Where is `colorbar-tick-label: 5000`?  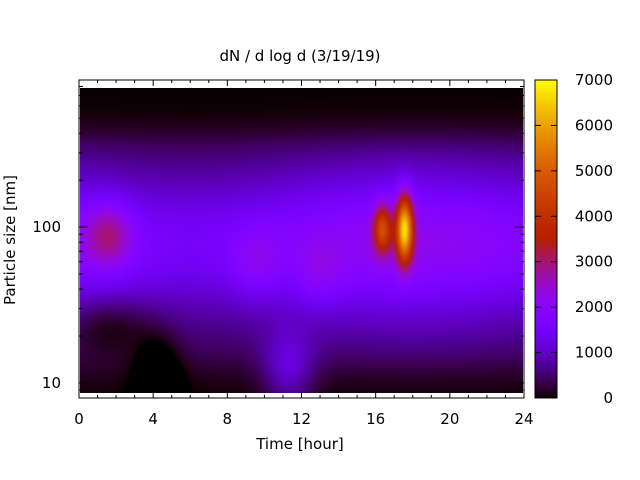
colorbar-tick-label: 5000 is located at coordinates (594, 171).